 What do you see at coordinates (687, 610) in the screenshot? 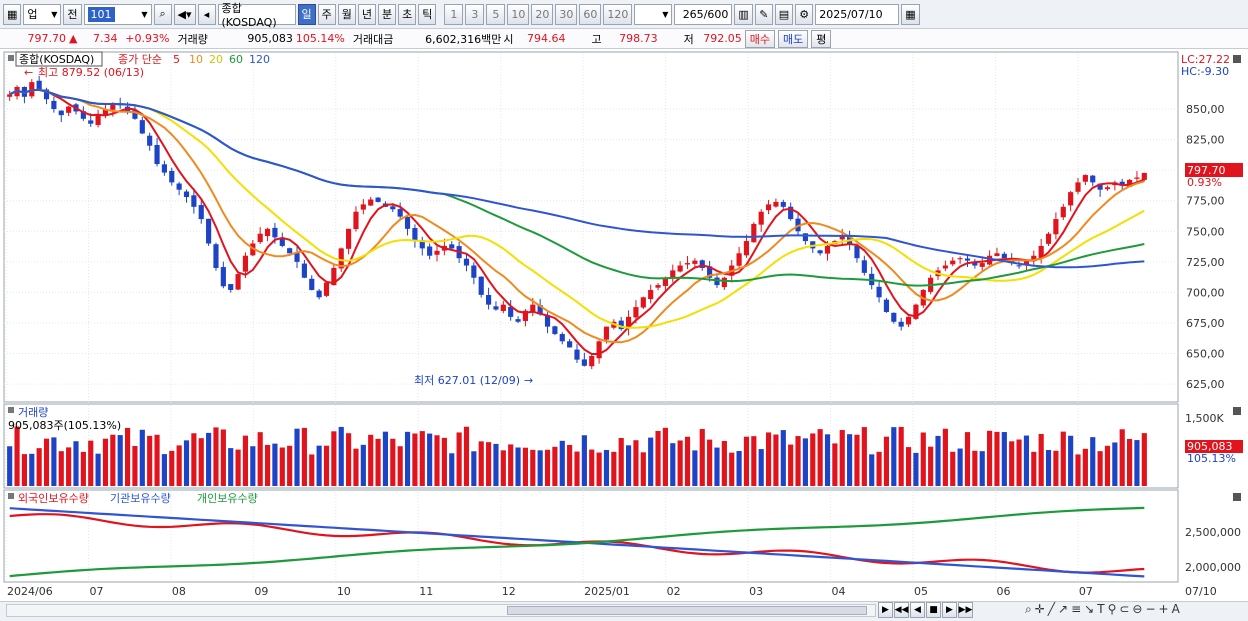
I see `scrollbar-thumb` at bounding box center [687, 610].